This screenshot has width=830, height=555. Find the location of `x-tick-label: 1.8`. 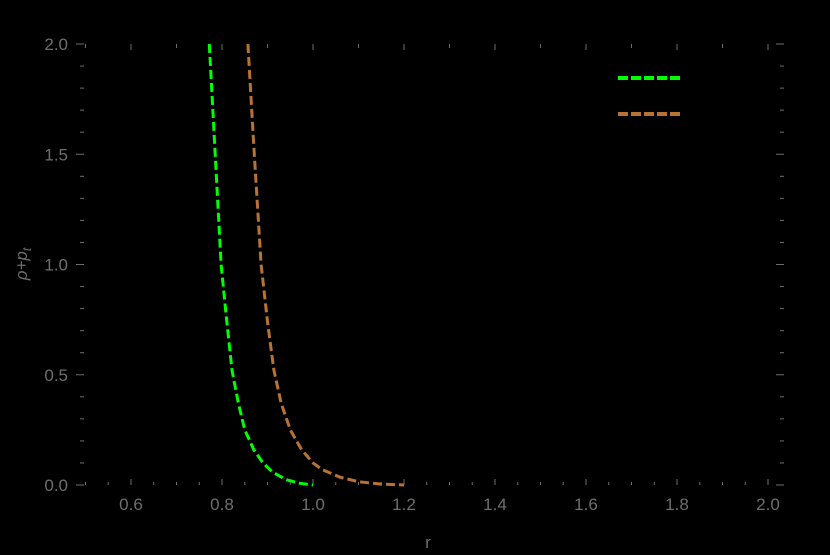

x-tick-label: 1.8 is located at coordinates (677, 504).